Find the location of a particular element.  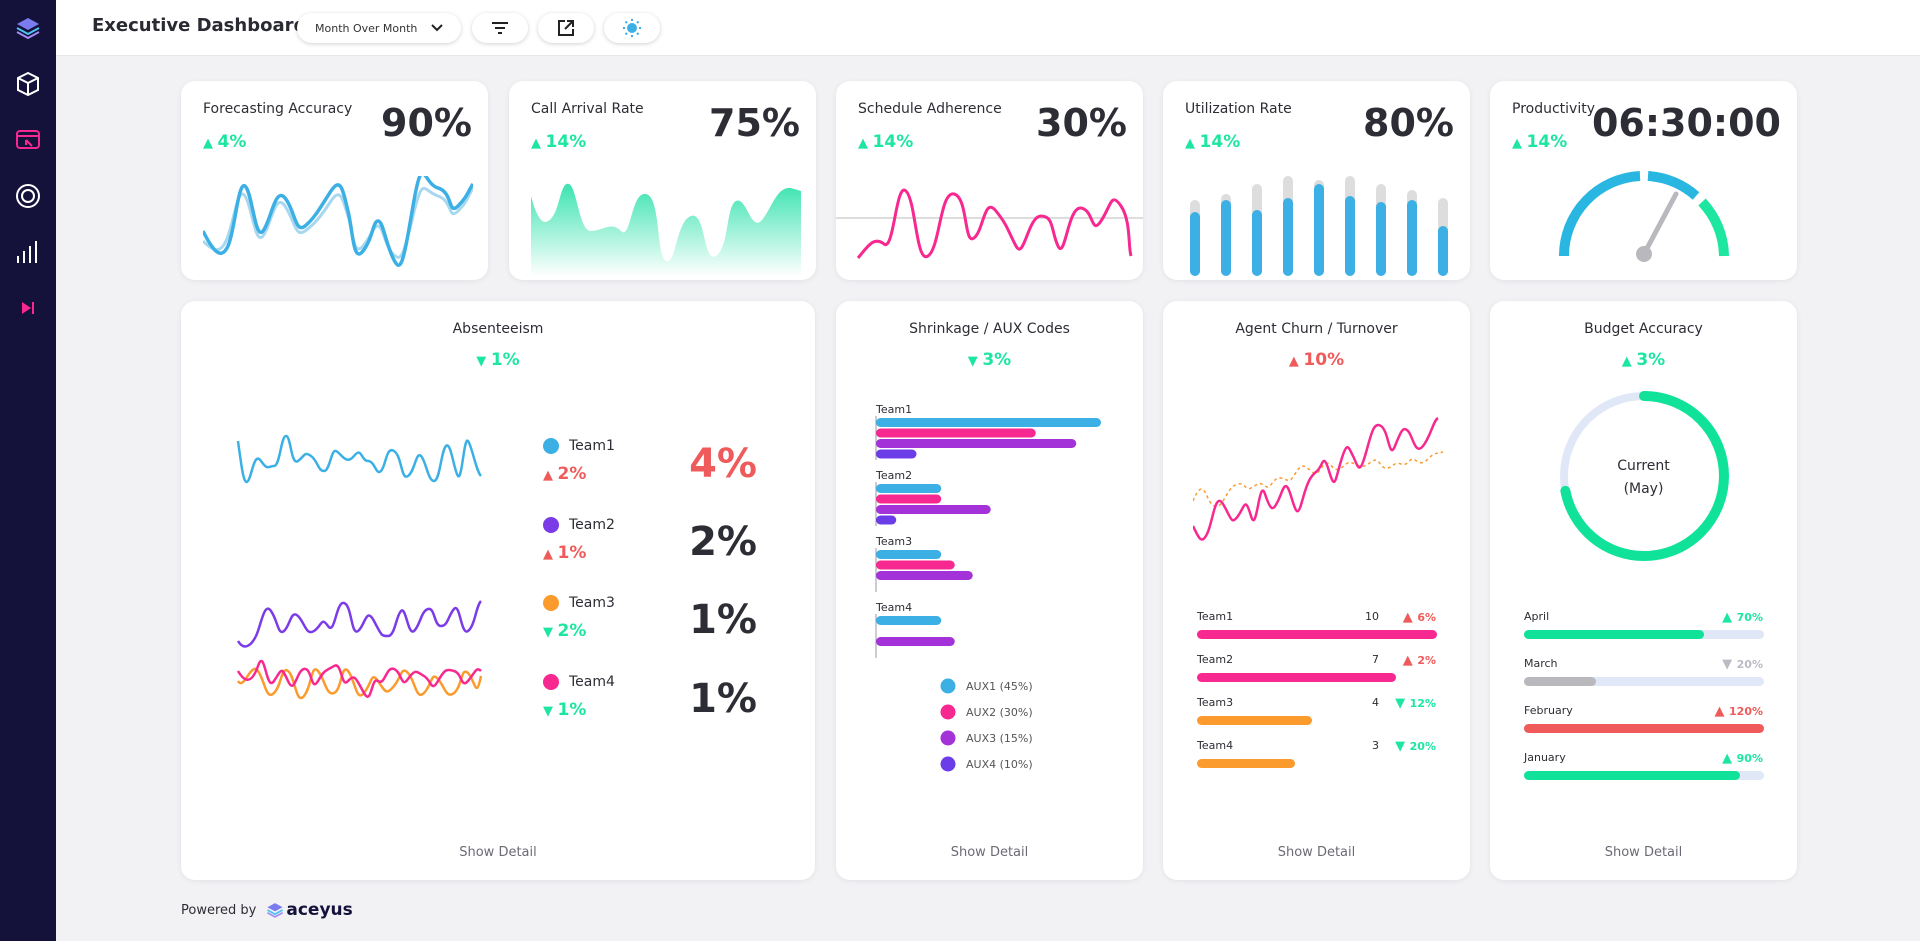

kpi-card-call-arrival: Call Arrival Rate 75% 14% is located at coordinates (662, 180).